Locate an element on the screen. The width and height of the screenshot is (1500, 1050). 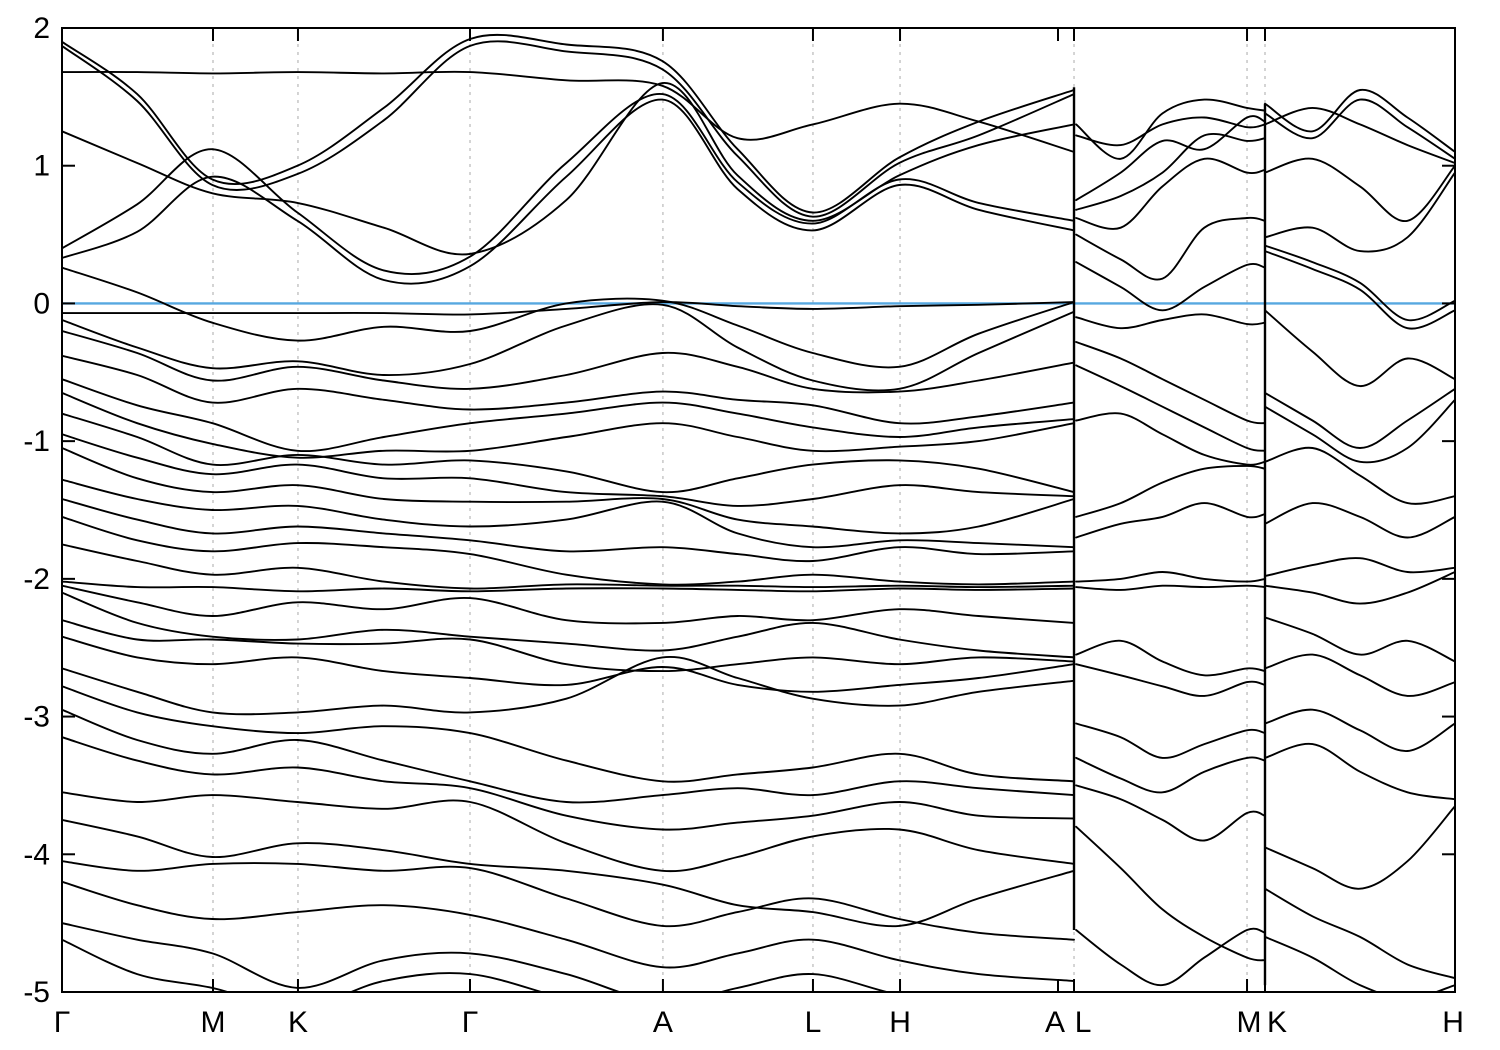
y-axis-label: -1 is located at coordinates (36, 441).